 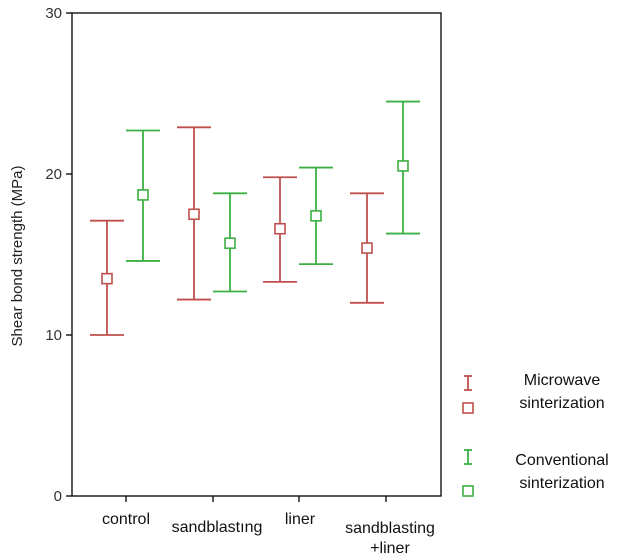 What do you see at coordinates (561, 460) in the screenshot?
I see `legend-label: Conventional` at bounding box center [561, 460].